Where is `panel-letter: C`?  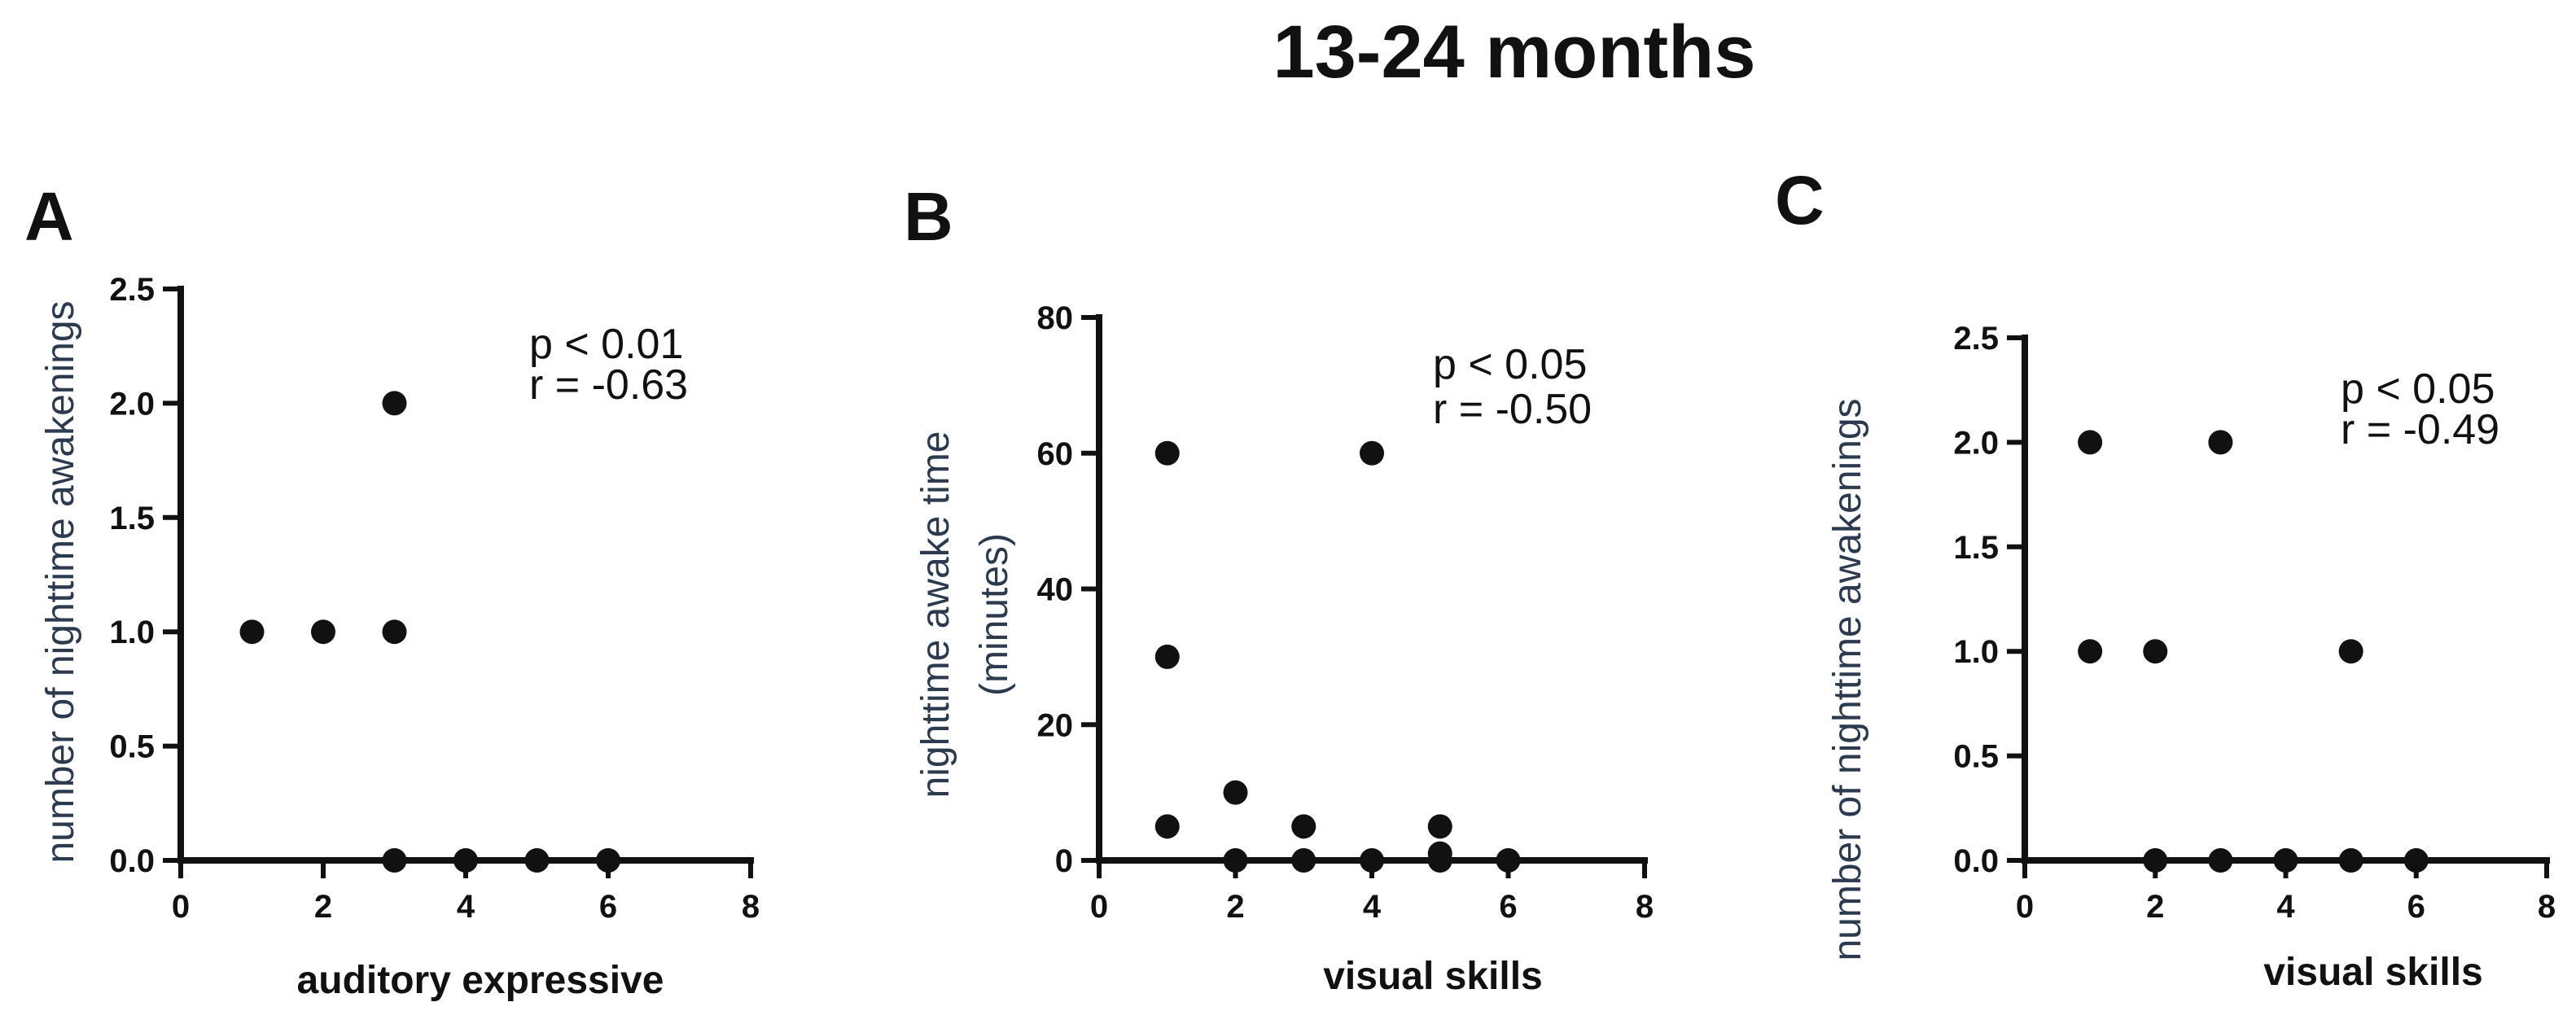
panel-letter: C is located at coordinates (1800, 200).